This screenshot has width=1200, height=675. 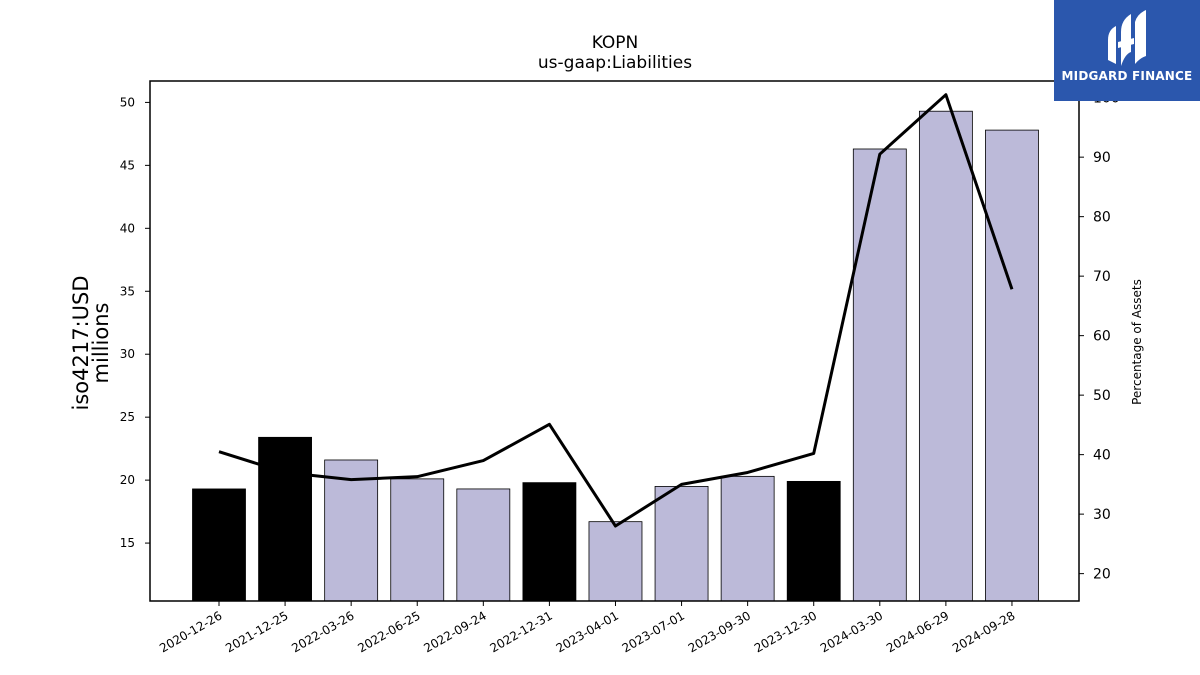 I want to click on y-left-tick-label-15: 15, so click(x=127, y=543).